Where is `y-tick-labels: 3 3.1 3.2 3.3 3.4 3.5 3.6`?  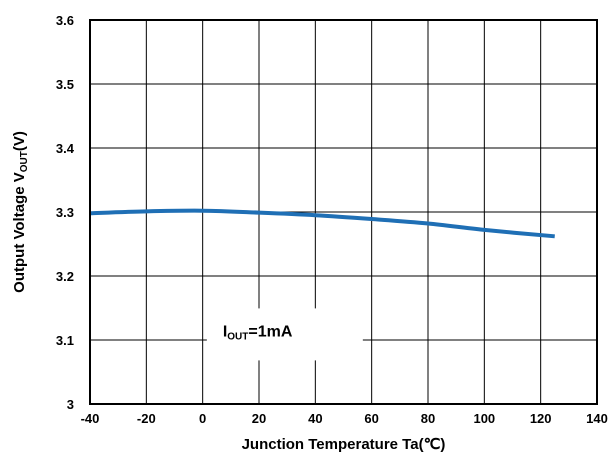
y-tick-labels: 3 3.1 3.2 3.3 3.4 3.5 3.6 is located at coordinates (65, 212).